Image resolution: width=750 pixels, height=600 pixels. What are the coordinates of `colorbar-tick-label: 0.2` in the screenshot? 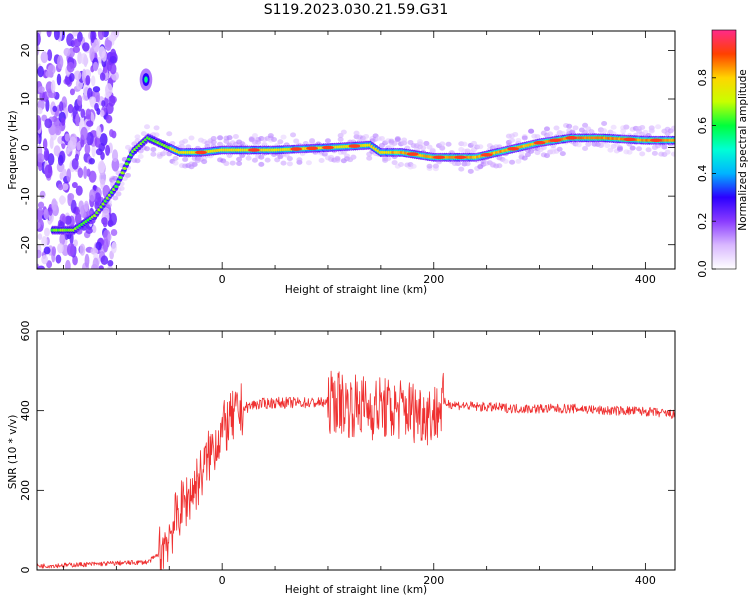 It's located at (702, 221).